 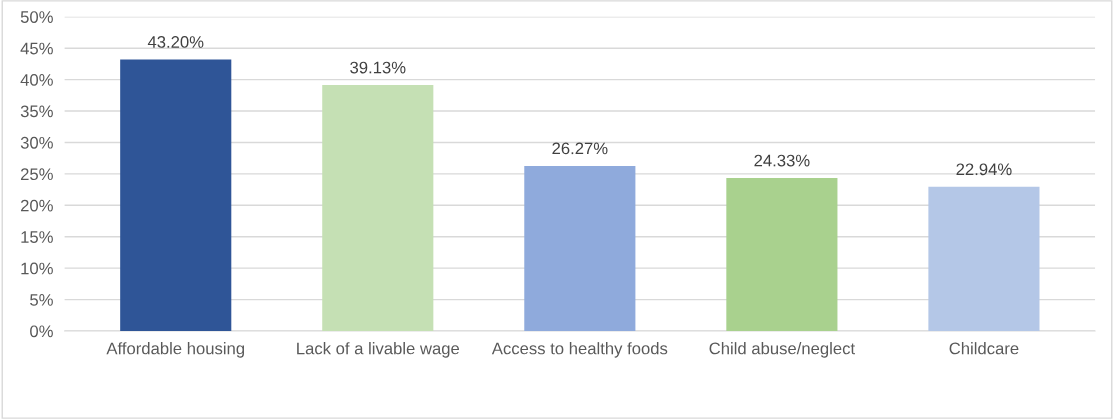 I want to click on data-label: 39.13%, so click(x=378, y=67).